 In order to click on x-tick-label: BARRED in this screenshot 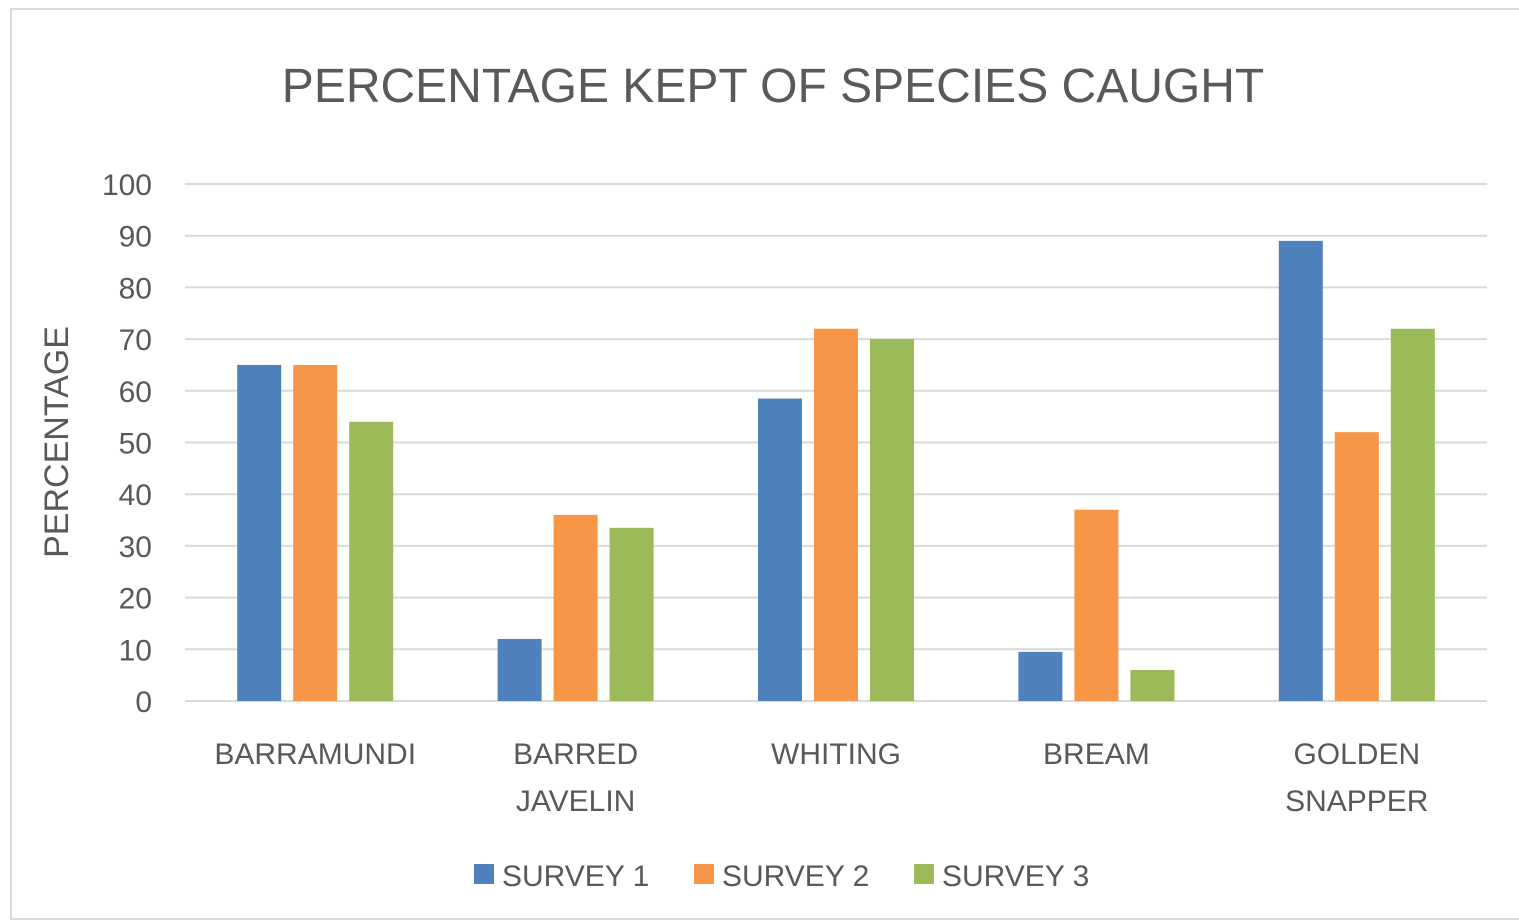, I will do `click(575, 754)`.